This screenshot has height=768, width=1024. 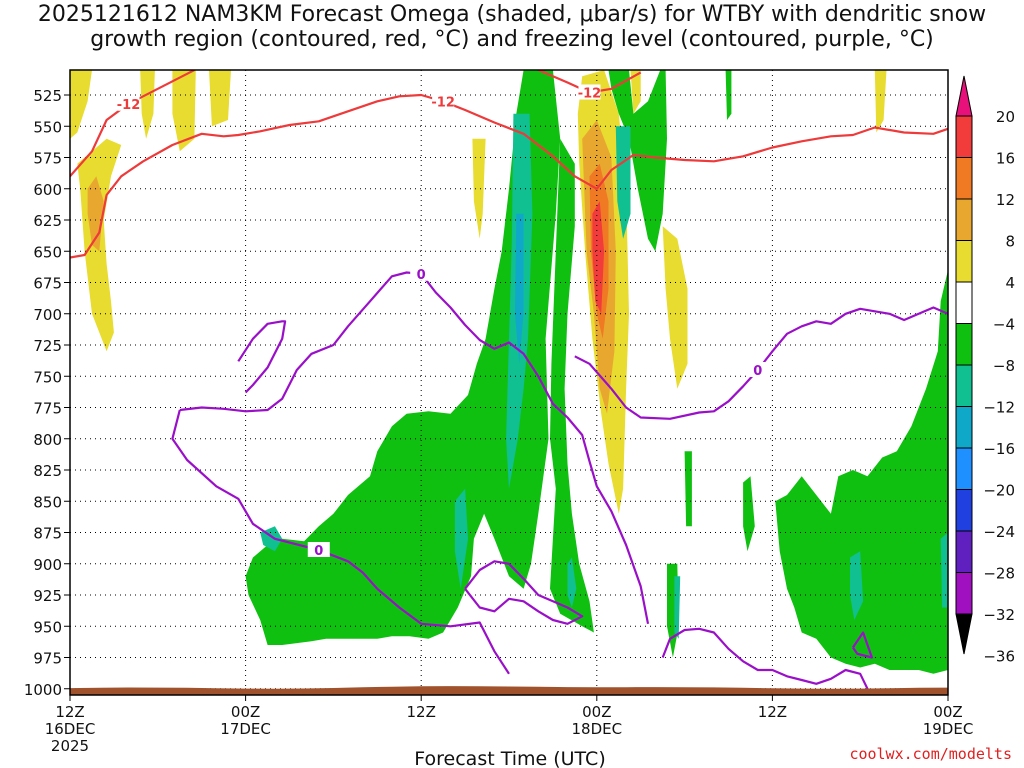 I want to click on colorbar-label-10: −24, so click(x=999, y=532).